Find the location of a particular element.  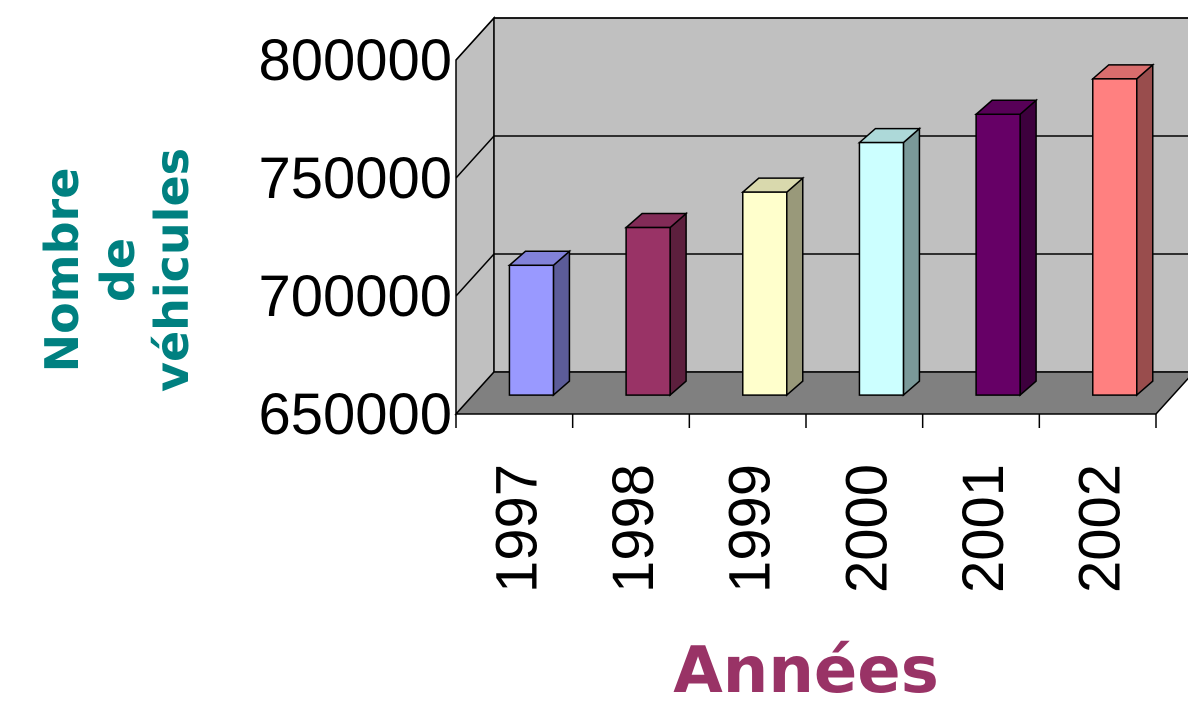

y-tick-label: 800000 is located at coordinates (355, 60).